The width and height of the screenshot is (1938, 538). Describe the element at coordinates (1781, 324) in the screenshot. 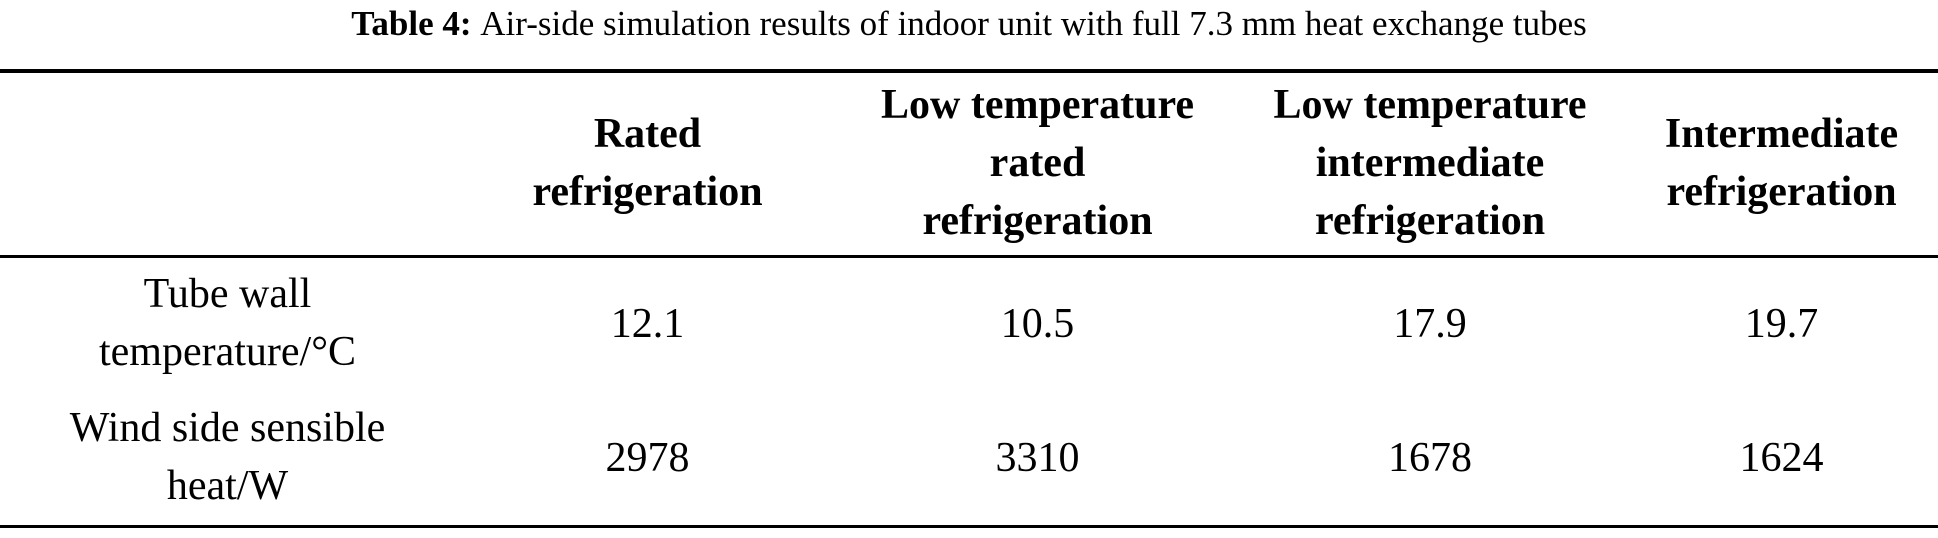

I see `value-cell: 19.7` at that location.